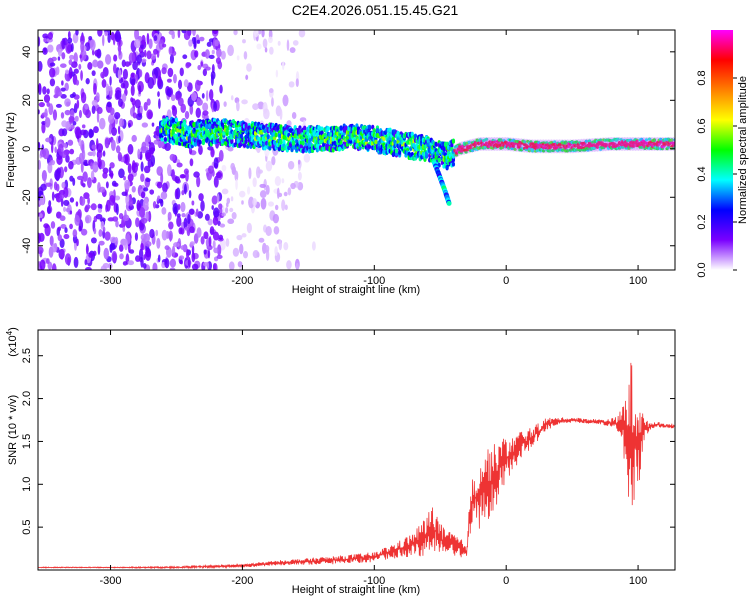  What do you see at coordinates (374, 281) in the screenshot?
I see `x-tick-label: -100` at bounding box center [374, 281].